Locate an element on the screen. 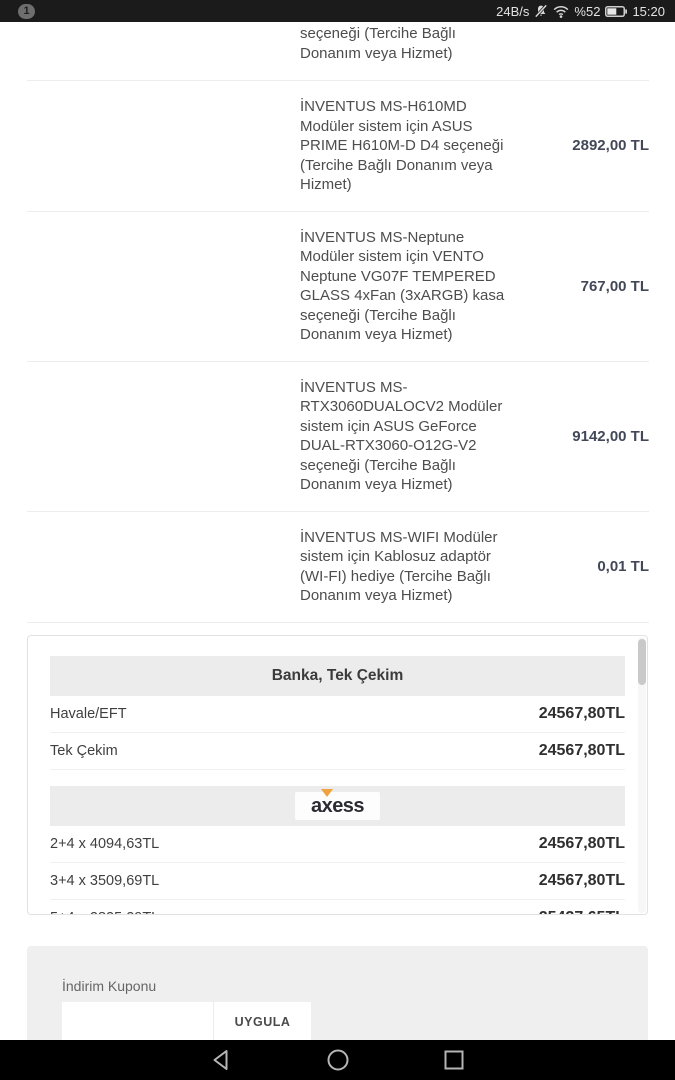 Image resolution: width=675 pixels, height=1080 pixels. network-speed: 24B/s is located at coordinates (513, 11).